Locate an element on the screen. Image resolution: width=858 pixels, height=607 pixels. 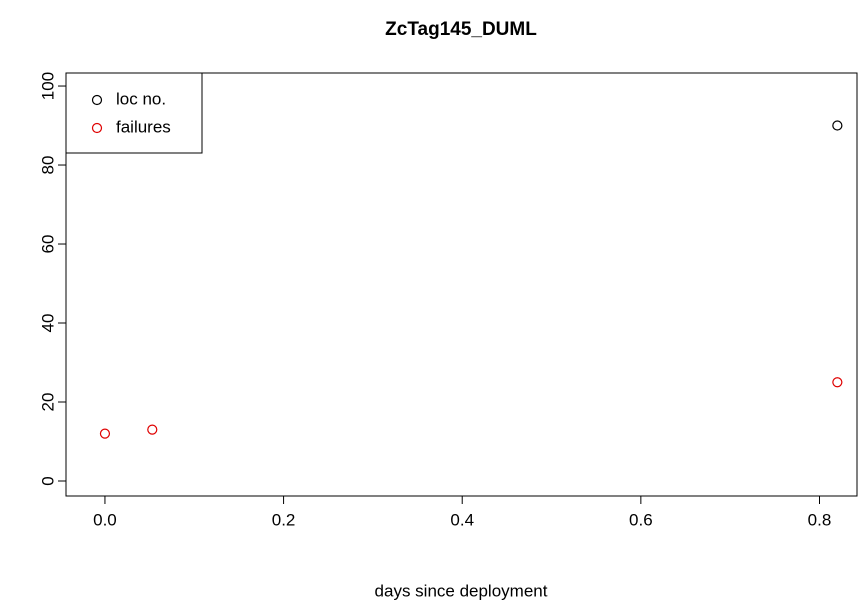
y-tick-label: 80 is located at coordinates (47, 165).